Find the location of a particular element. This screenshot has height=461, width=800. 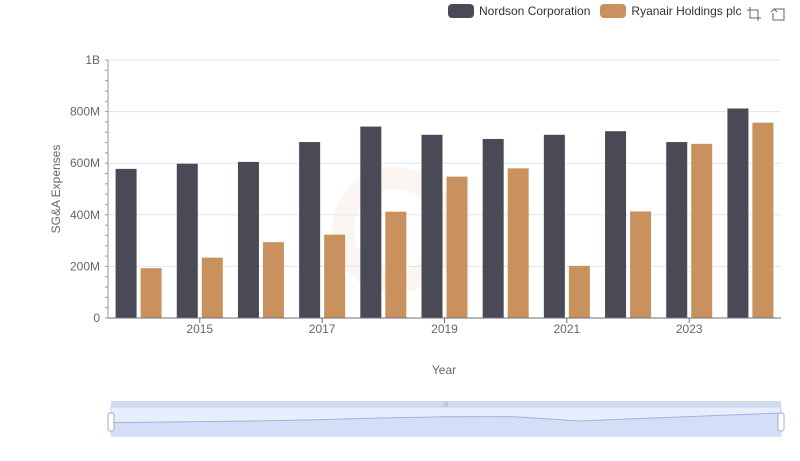

legend-label-nordson: Nordson Corporation is located at coordinates (535, 11).